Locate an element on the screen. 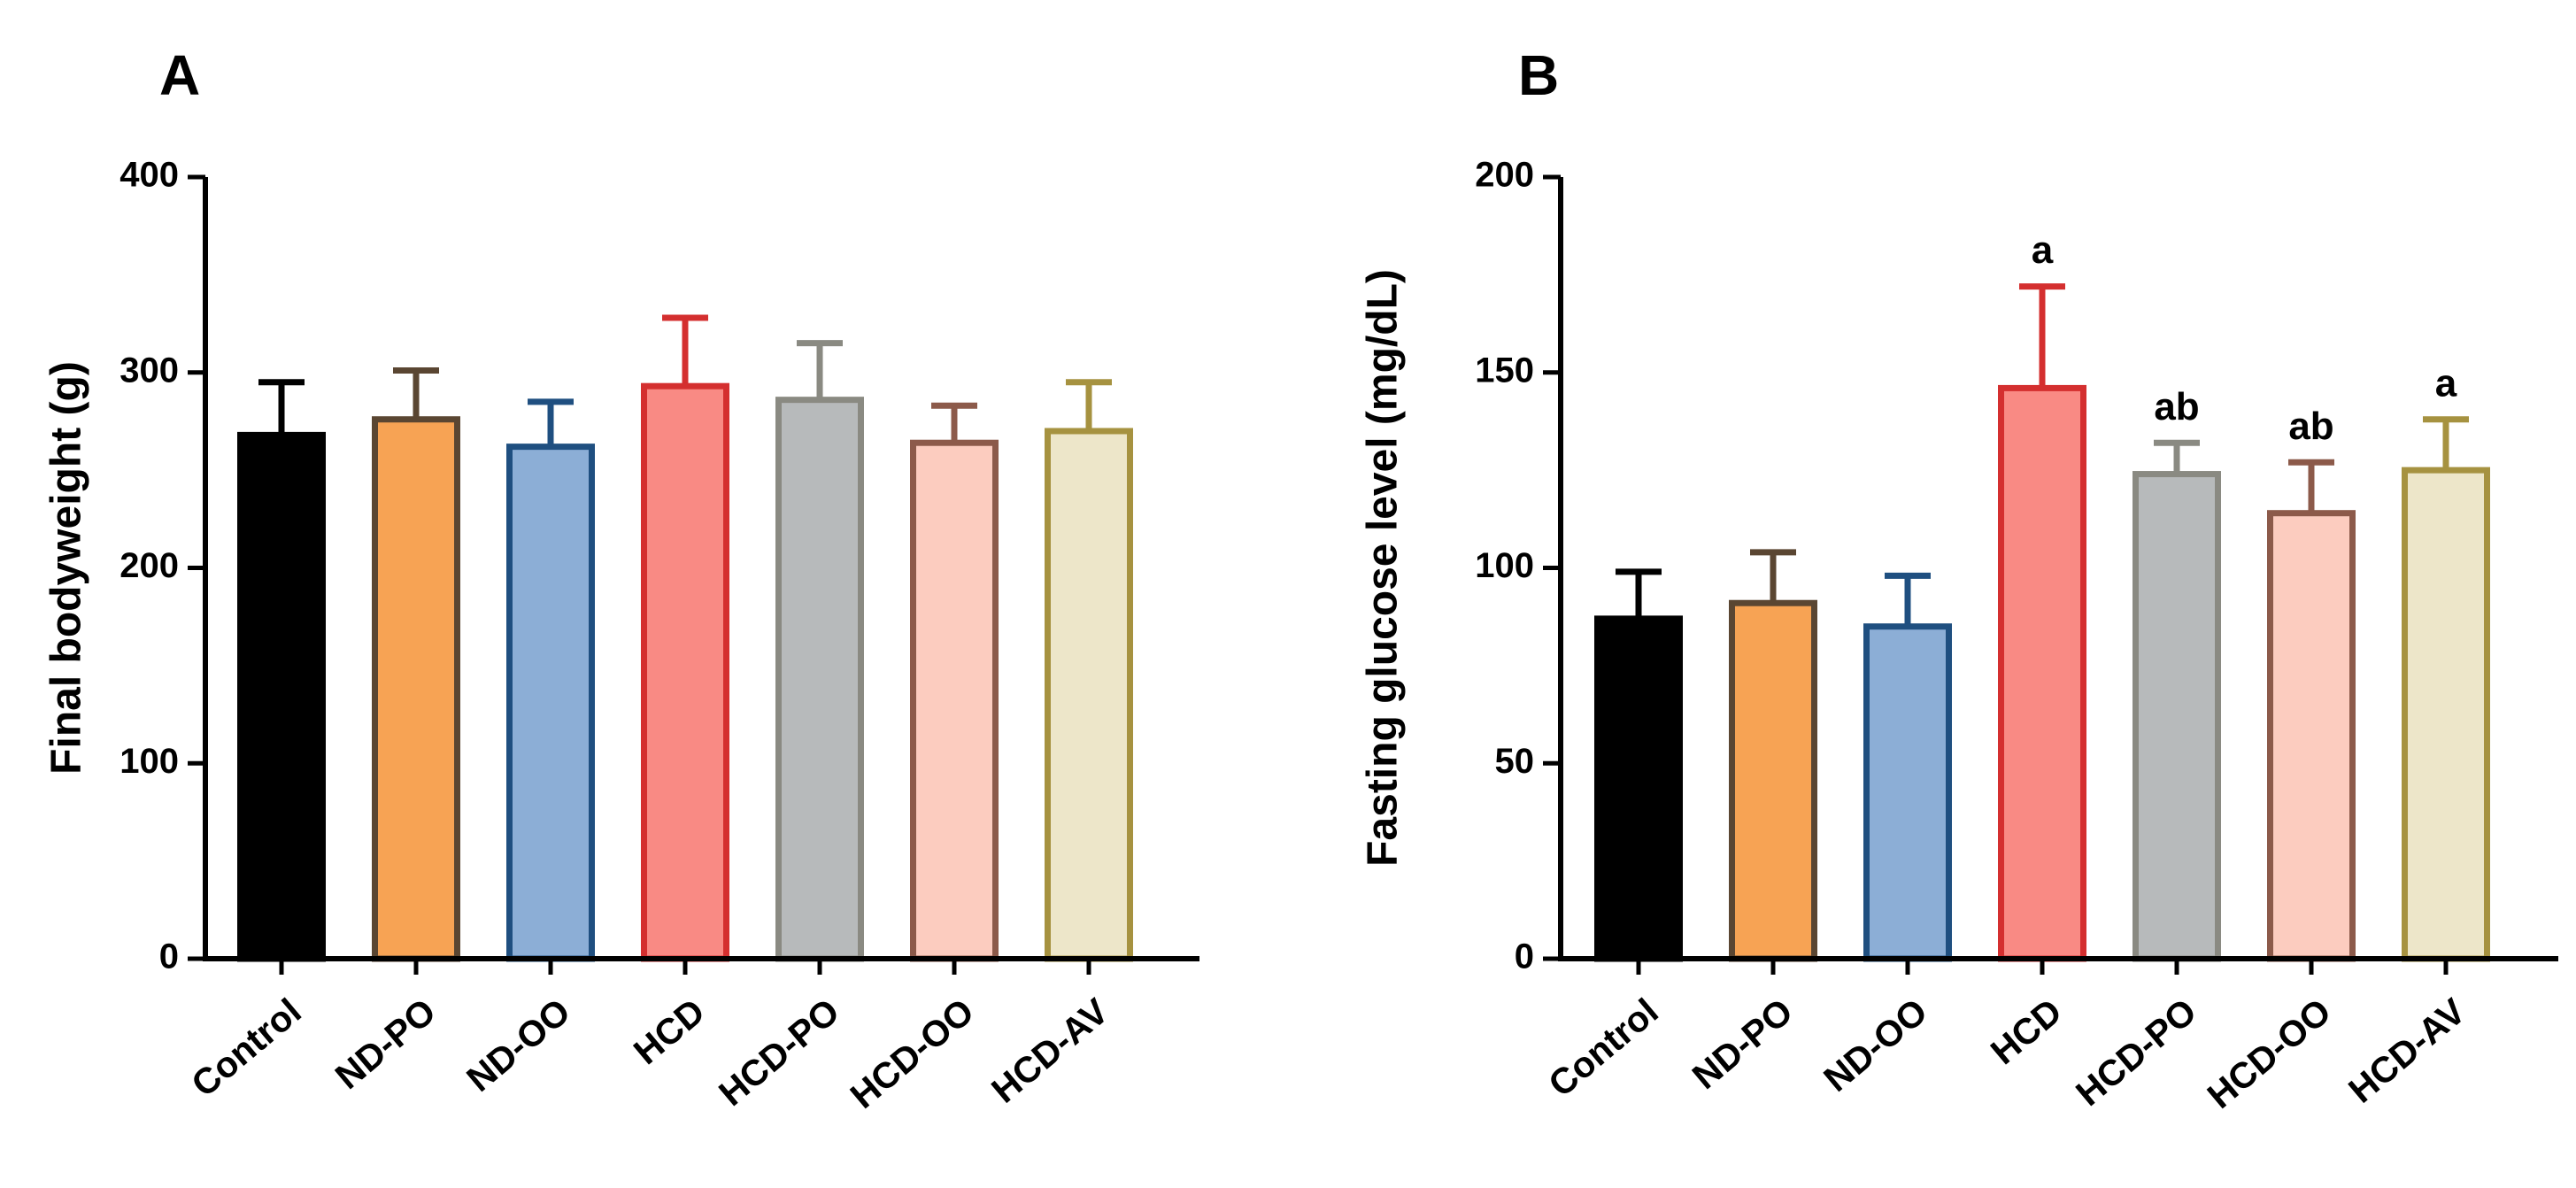 This screenshot has width=2576, height=1188. panel-letter: B is located at coordinates (1538, 75).